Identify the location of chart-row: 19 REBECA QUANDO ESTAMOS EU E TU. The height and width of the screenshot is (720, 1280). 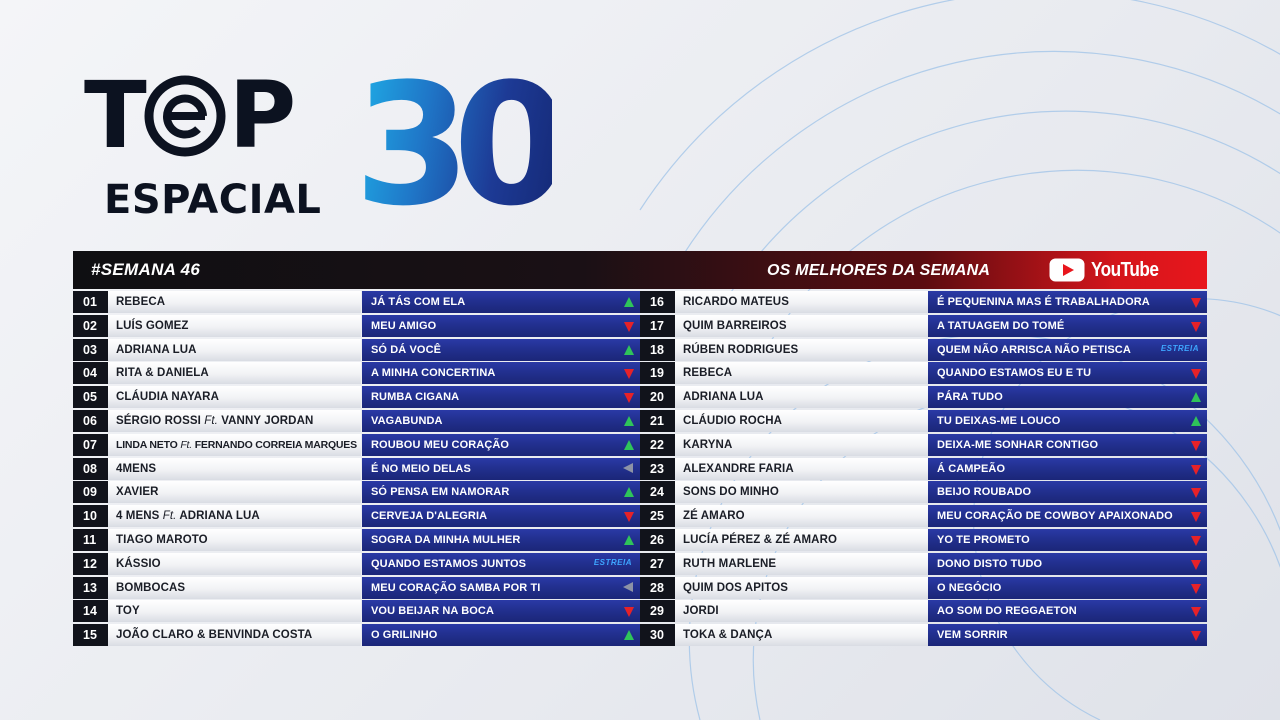
(923, 373).